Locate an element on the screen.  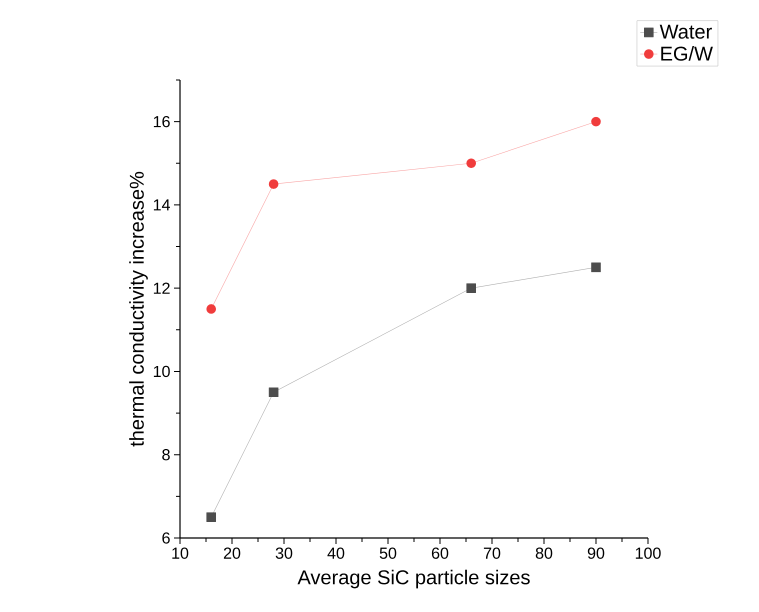
legend-label: EG/W is located at coordinates (687, 53).